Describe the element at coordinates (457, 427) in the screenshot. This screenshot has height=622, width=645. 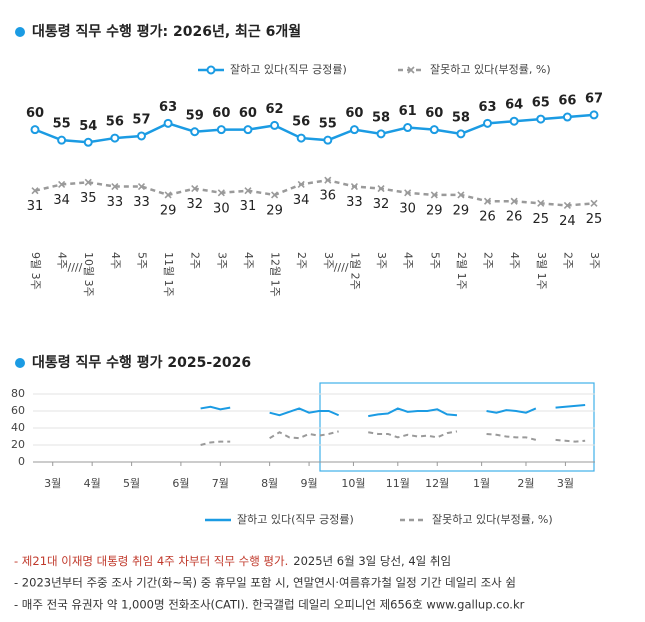
I see `highlight-box` at that location.